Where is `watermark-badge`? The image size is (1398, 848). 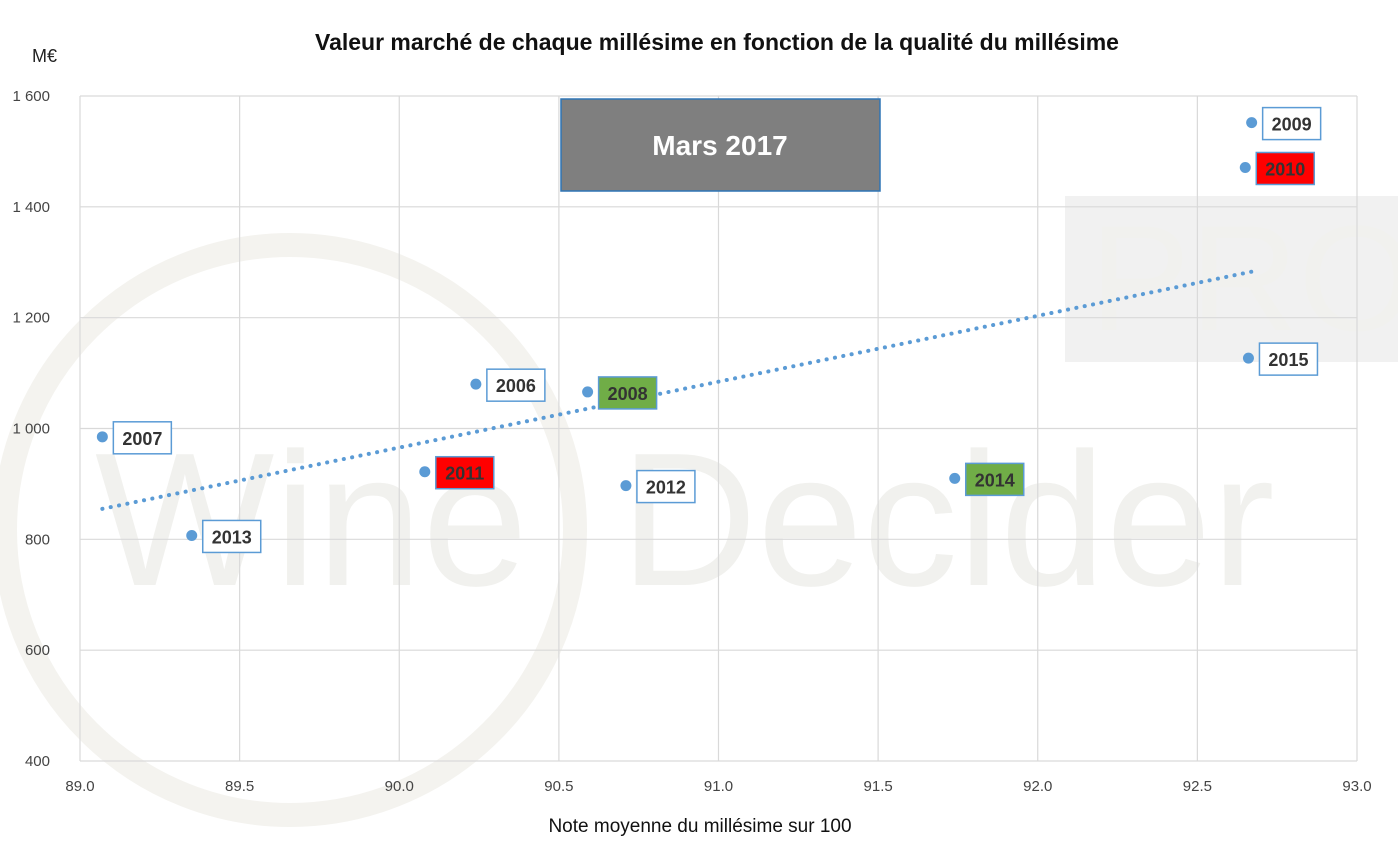 watermark-badge is located at coordinates (1231, 279).